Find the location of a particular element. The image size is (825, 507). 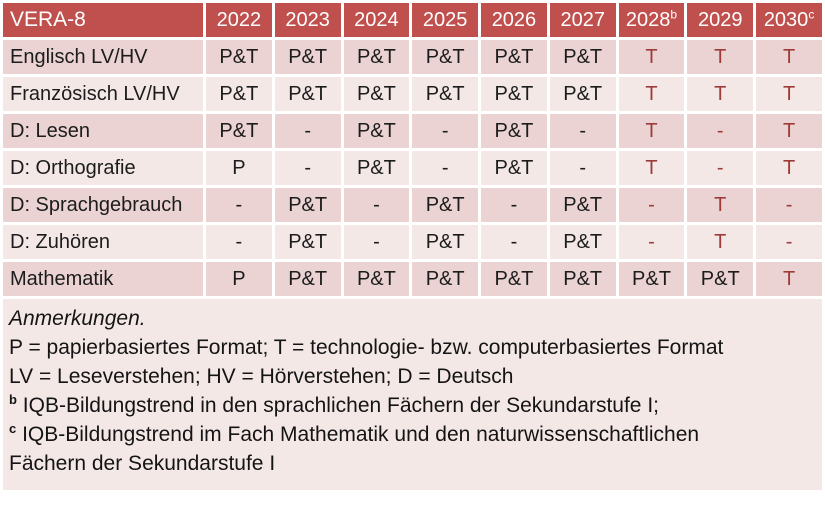

row-label: D: Orthografie is located at coordinates (103, 168).